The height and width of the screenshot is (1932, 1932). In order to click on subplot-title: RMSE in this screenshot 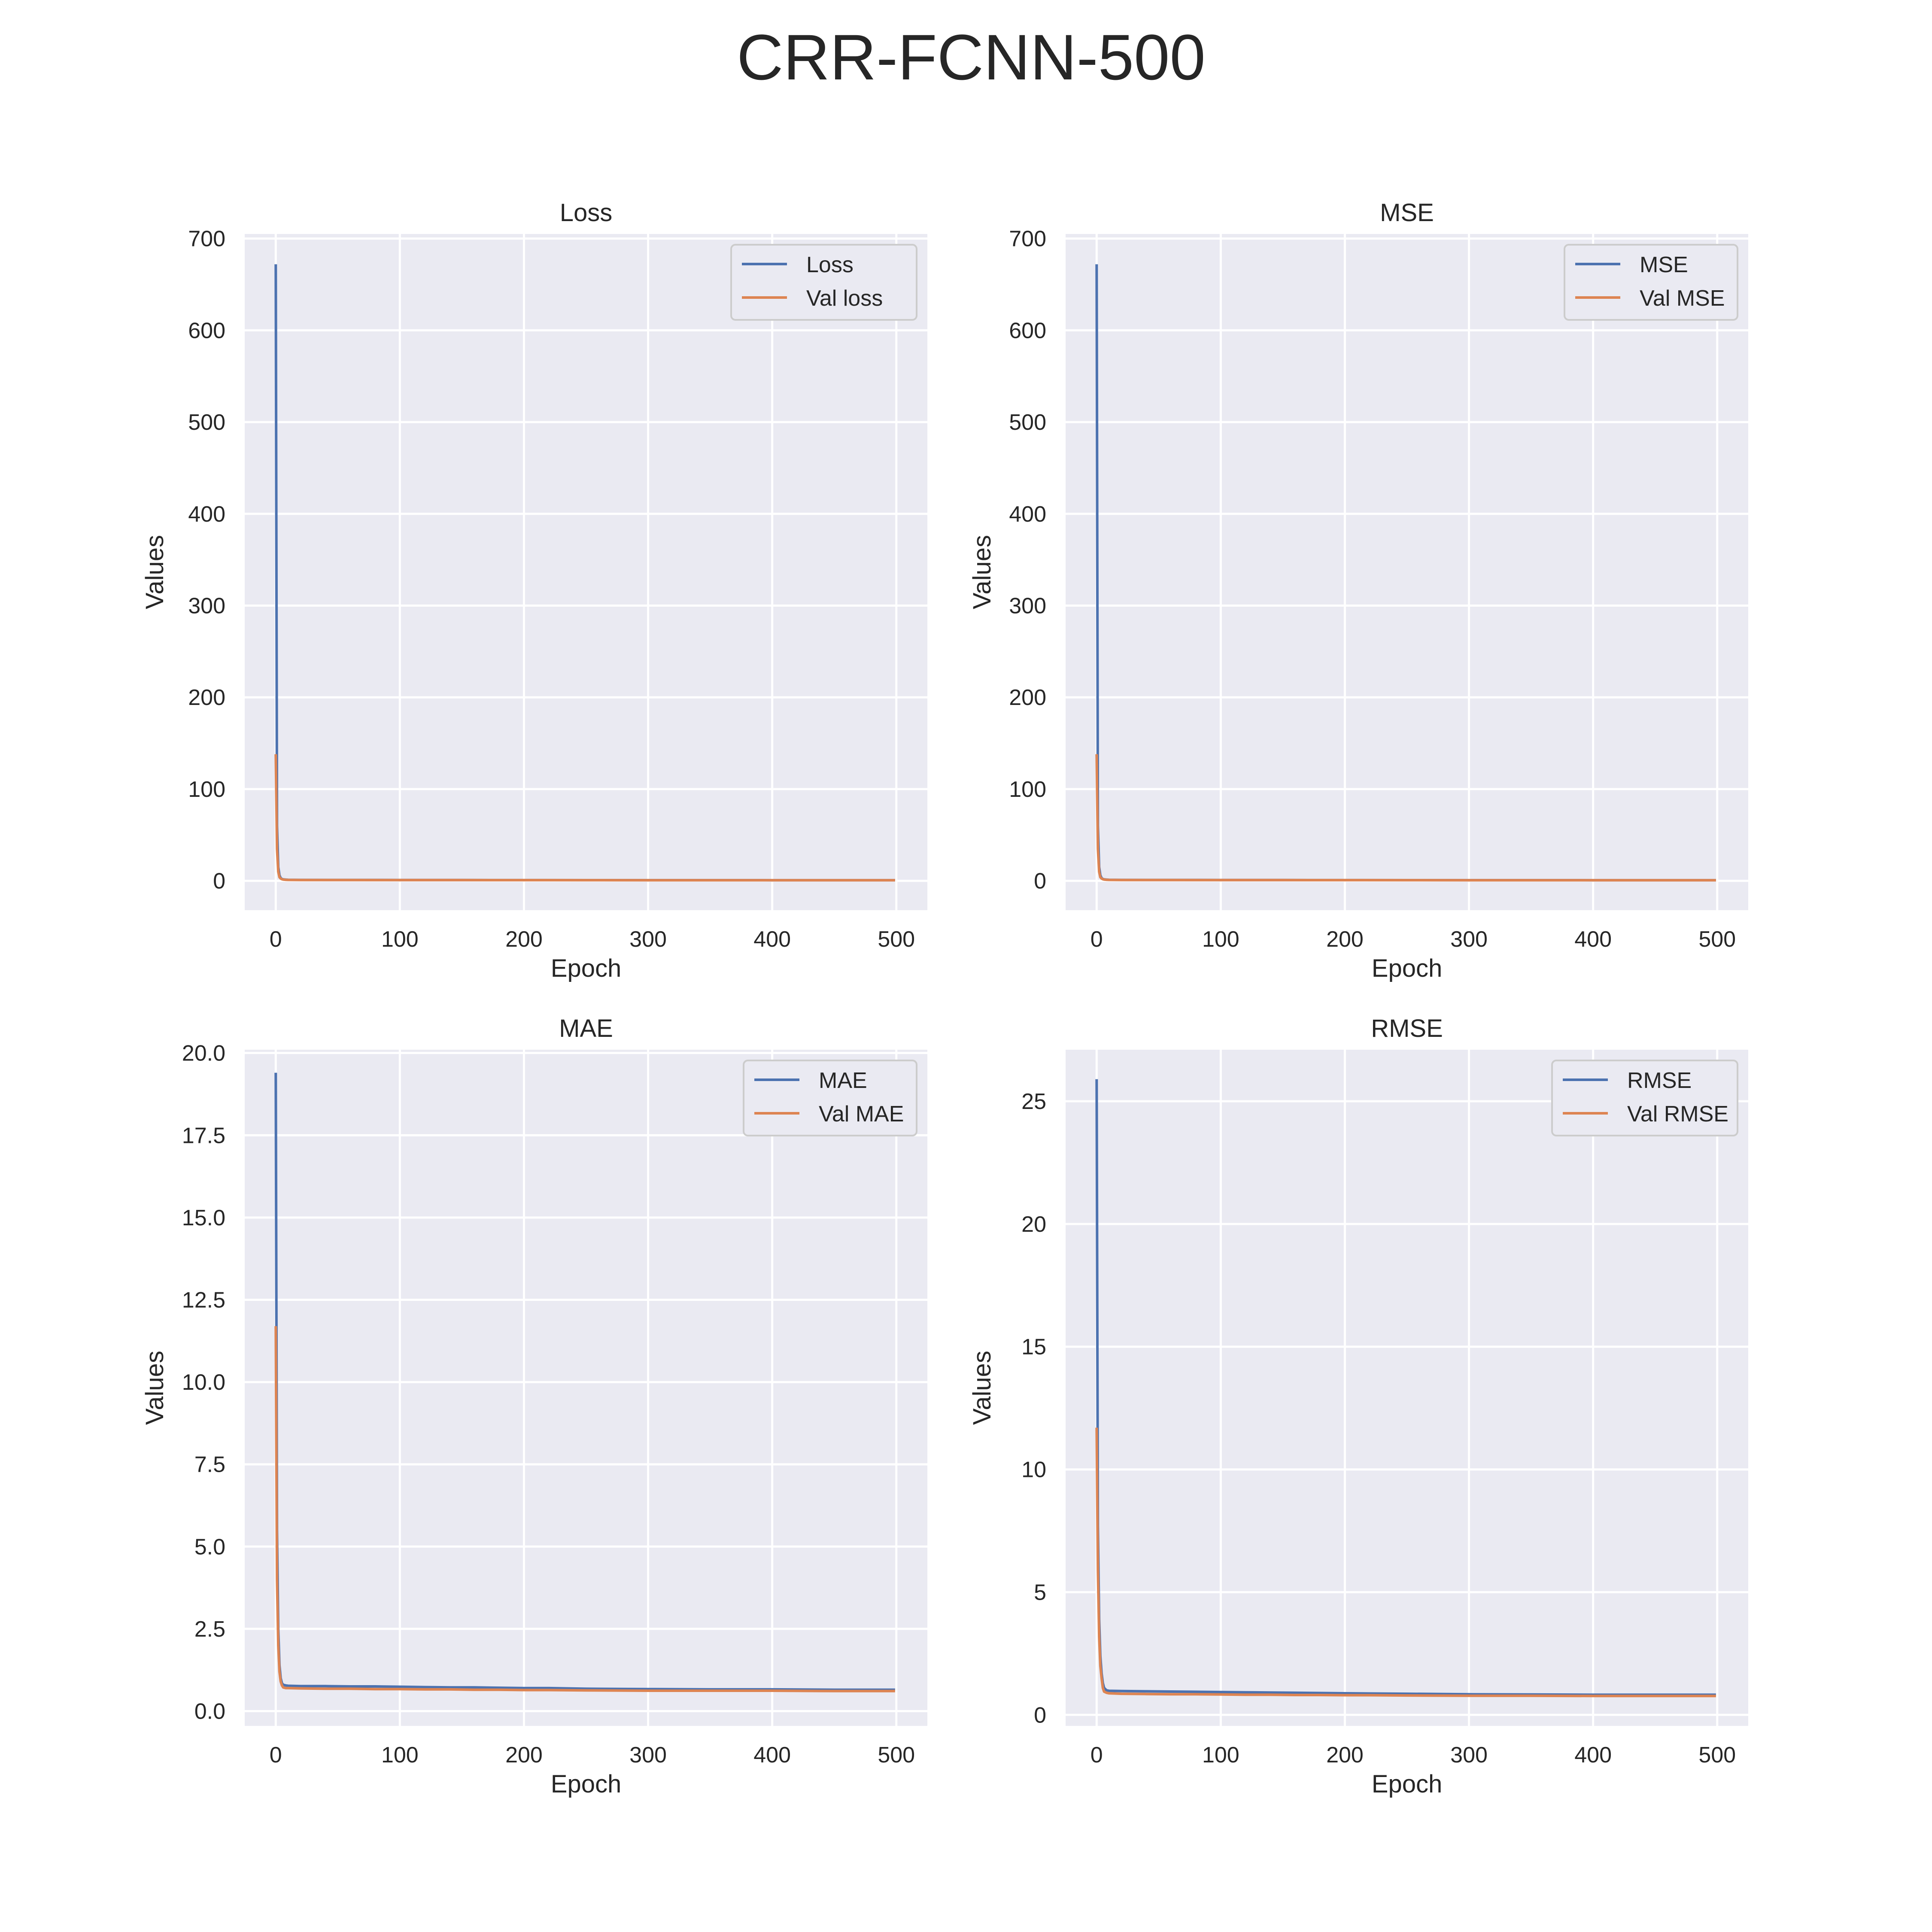, I will do `click(1407, 1028)`.